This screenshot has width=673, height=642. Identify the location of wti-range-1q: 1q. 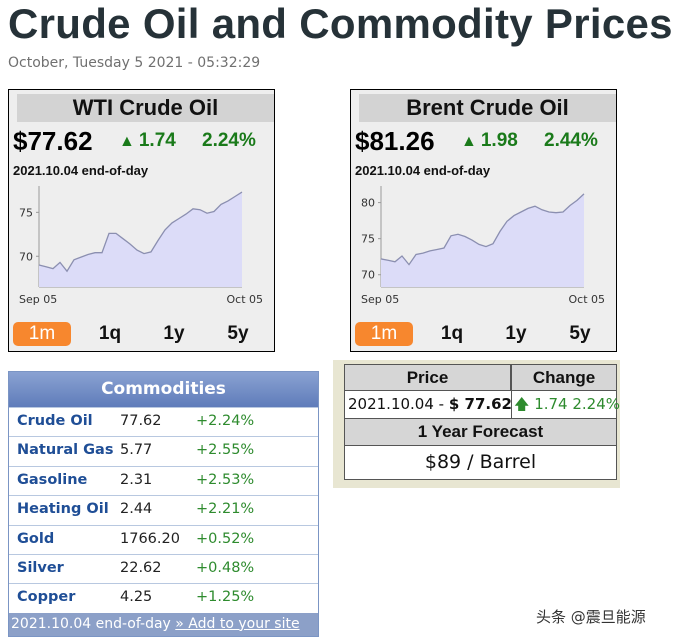
(110, 333).